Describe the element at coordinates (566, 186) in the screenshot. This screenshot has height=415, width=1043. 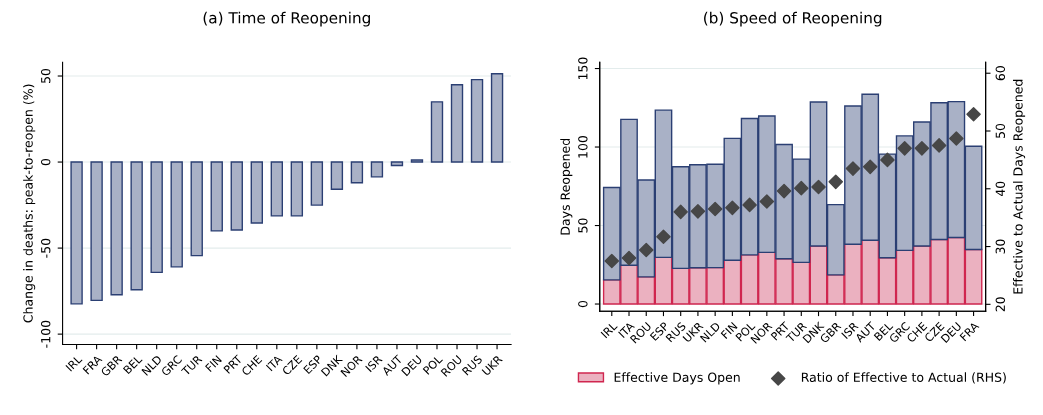
I see `y-axis-title: Days Reopened` at that location.